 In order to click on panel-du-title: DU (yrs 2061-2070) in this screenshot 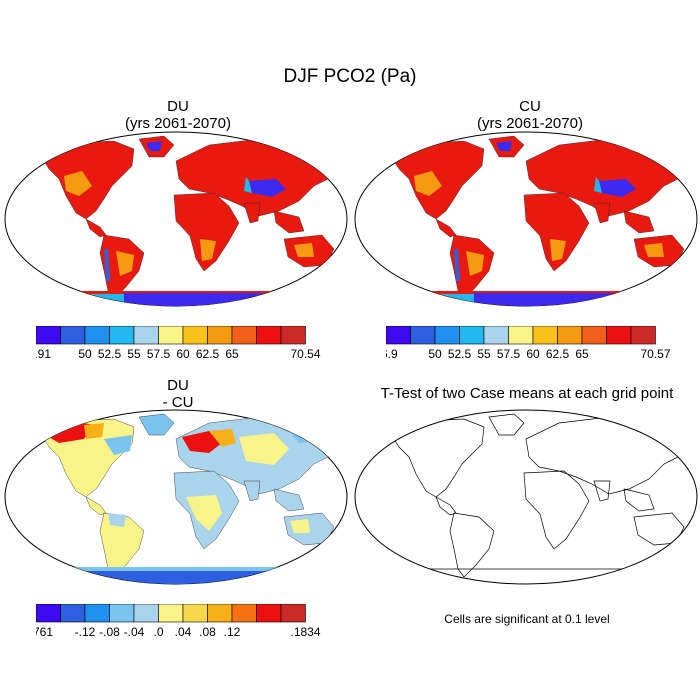, I will do `click(178, 115)`.